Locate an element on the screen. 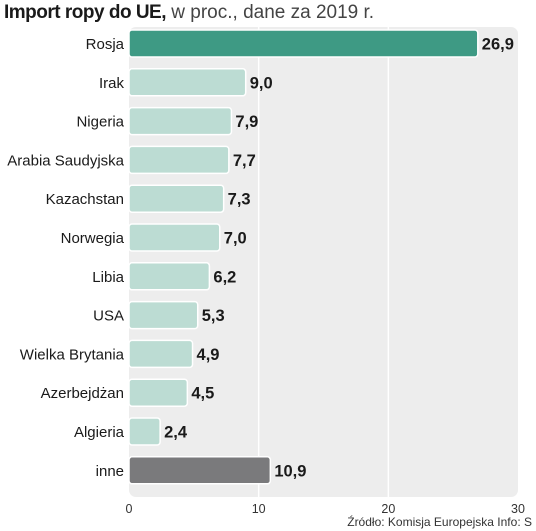 This screenshot has width=536, height=531. value-label: 7,7 is located at coordinates (244, 161).